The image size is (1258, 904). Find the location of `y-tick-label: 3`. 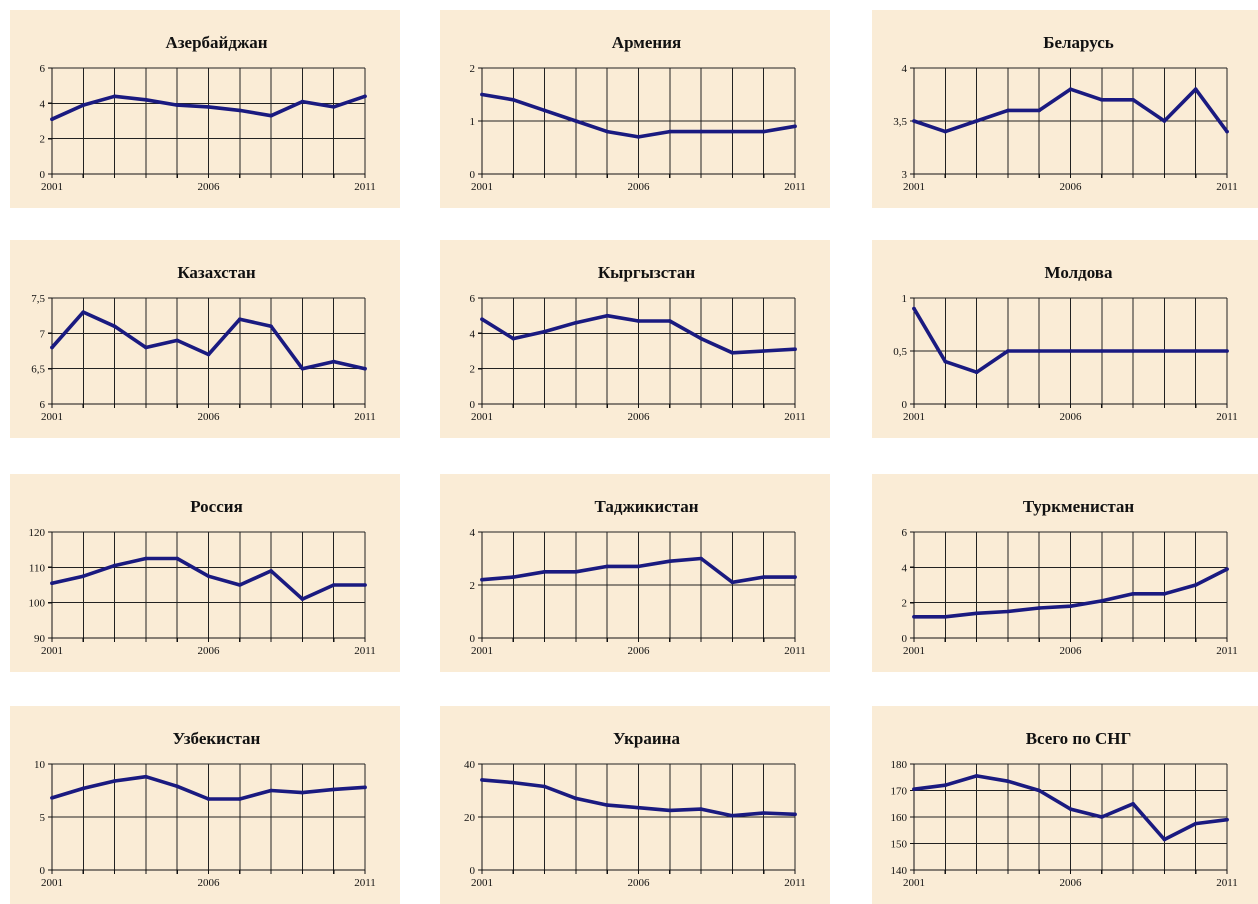

y-tick-label: 3 is located at coordinates (905, 175).